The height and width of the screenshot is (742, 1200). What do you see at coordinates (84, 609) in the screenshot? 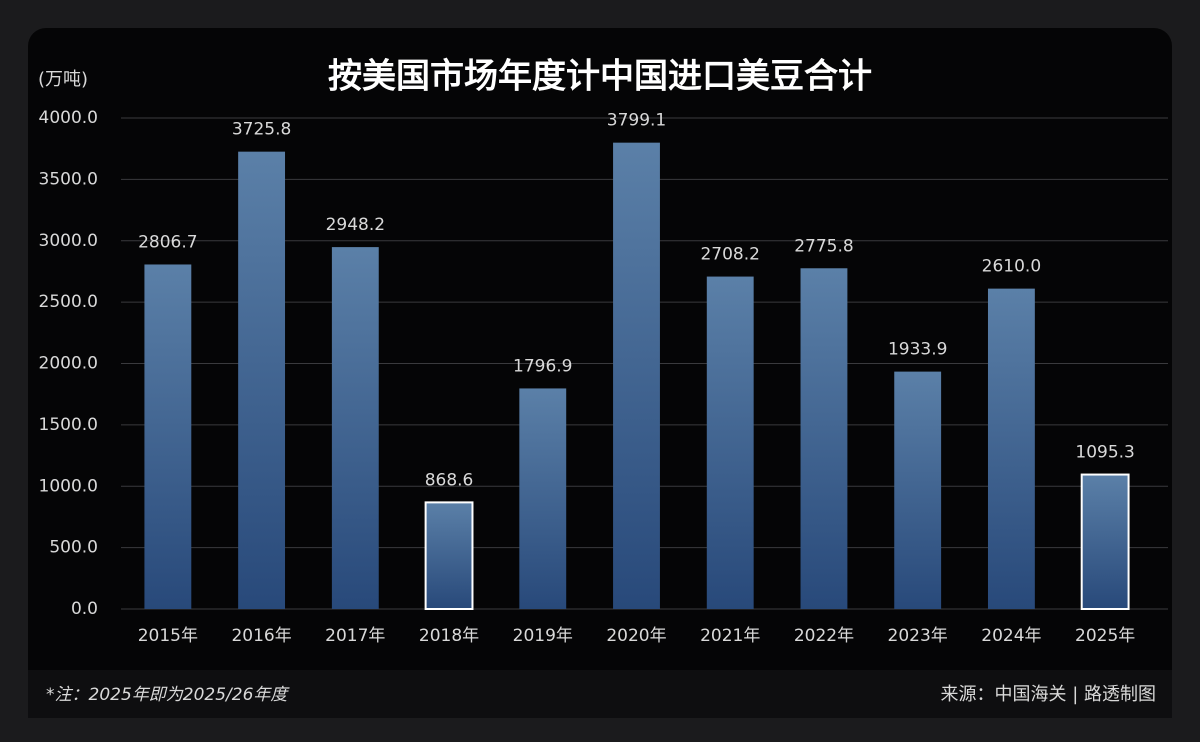
I see `y-tick-label: 0.0` at bounding box center [84, 609].